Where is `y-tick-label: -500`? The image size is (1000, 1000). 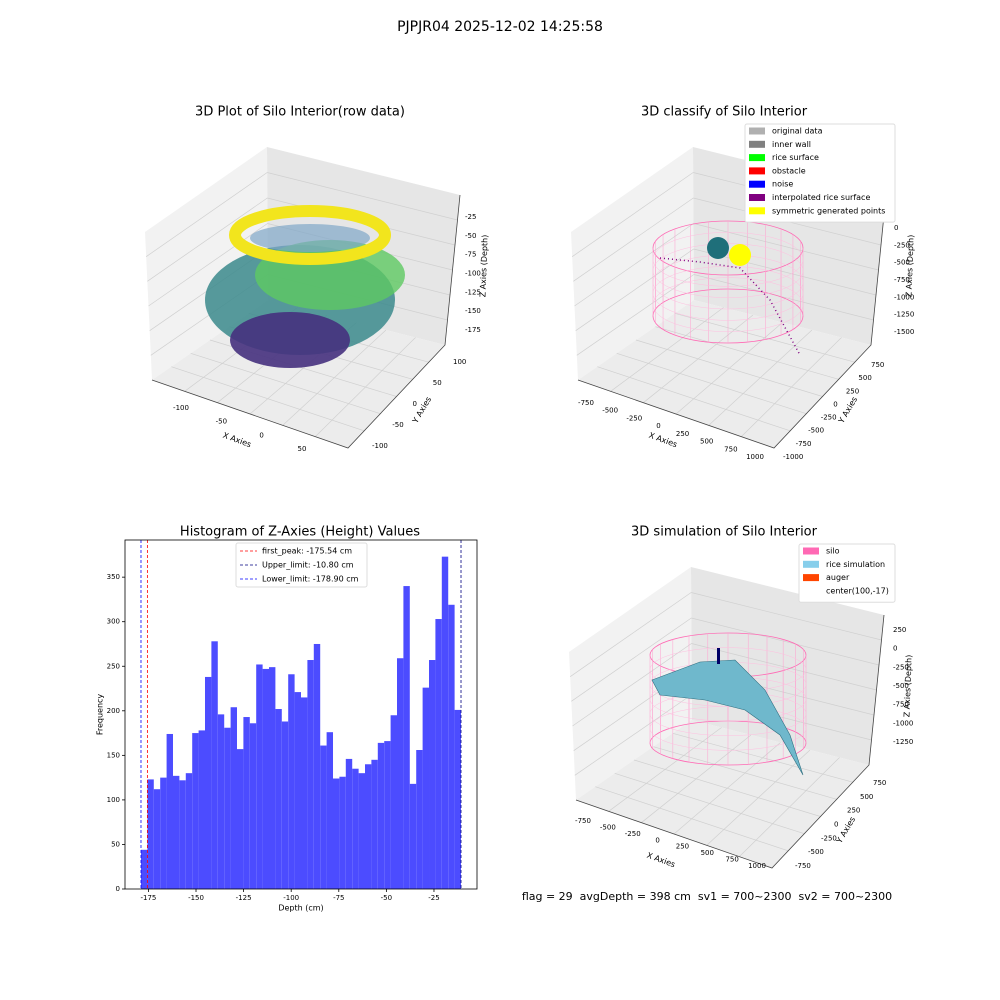
y-tick-label: -500 is located at coordinates (816, 431).